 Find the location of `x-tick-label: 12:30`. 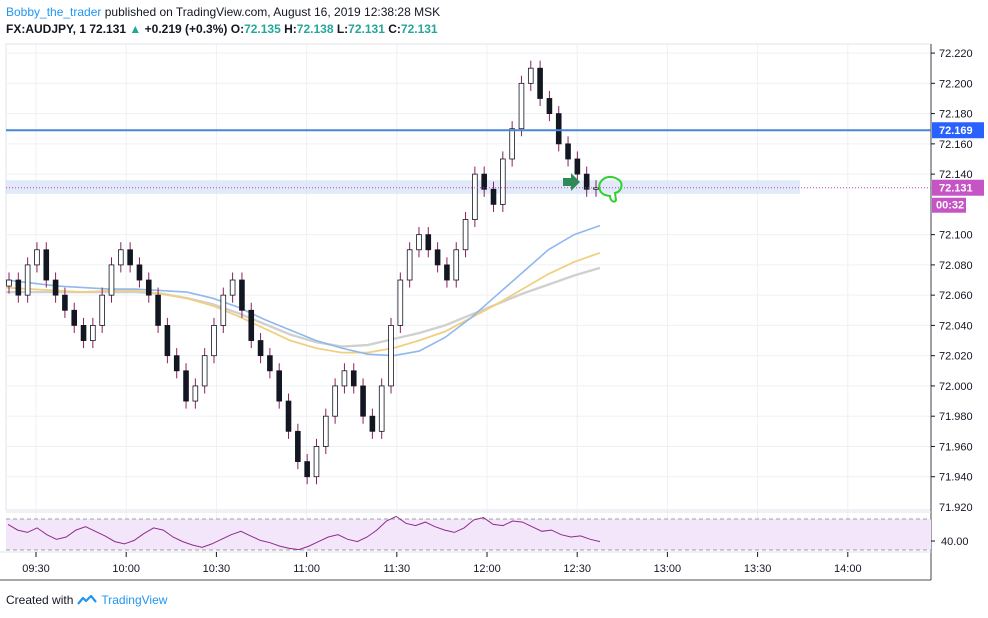

x-tick-label: 12:30 is located at coordinates (577, 569).